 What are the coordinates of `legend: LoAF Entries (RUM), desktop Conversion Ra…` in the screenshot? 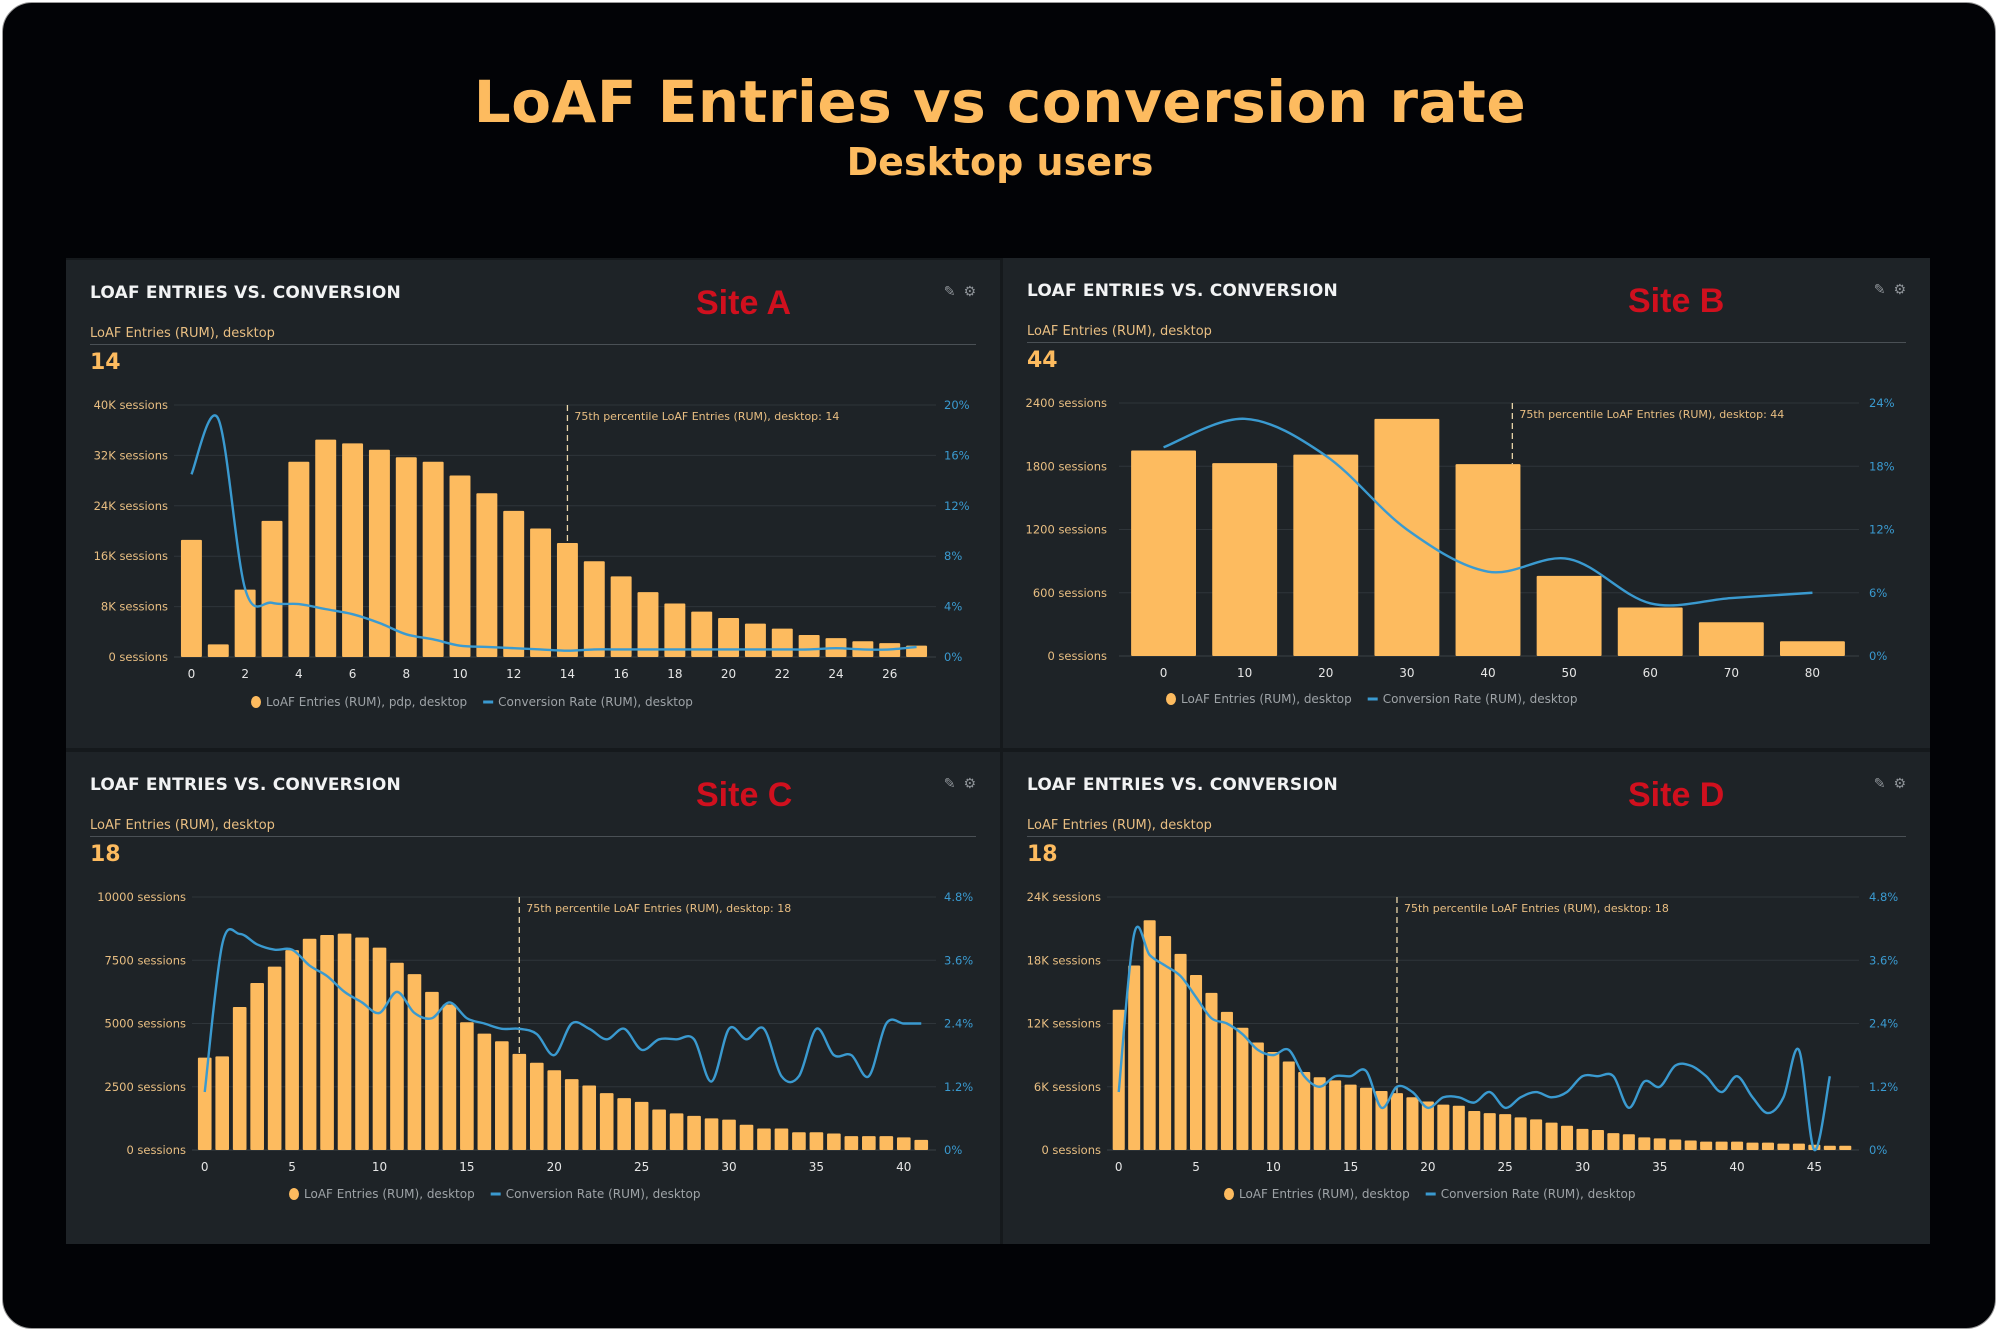 It's located at (1371, 699).